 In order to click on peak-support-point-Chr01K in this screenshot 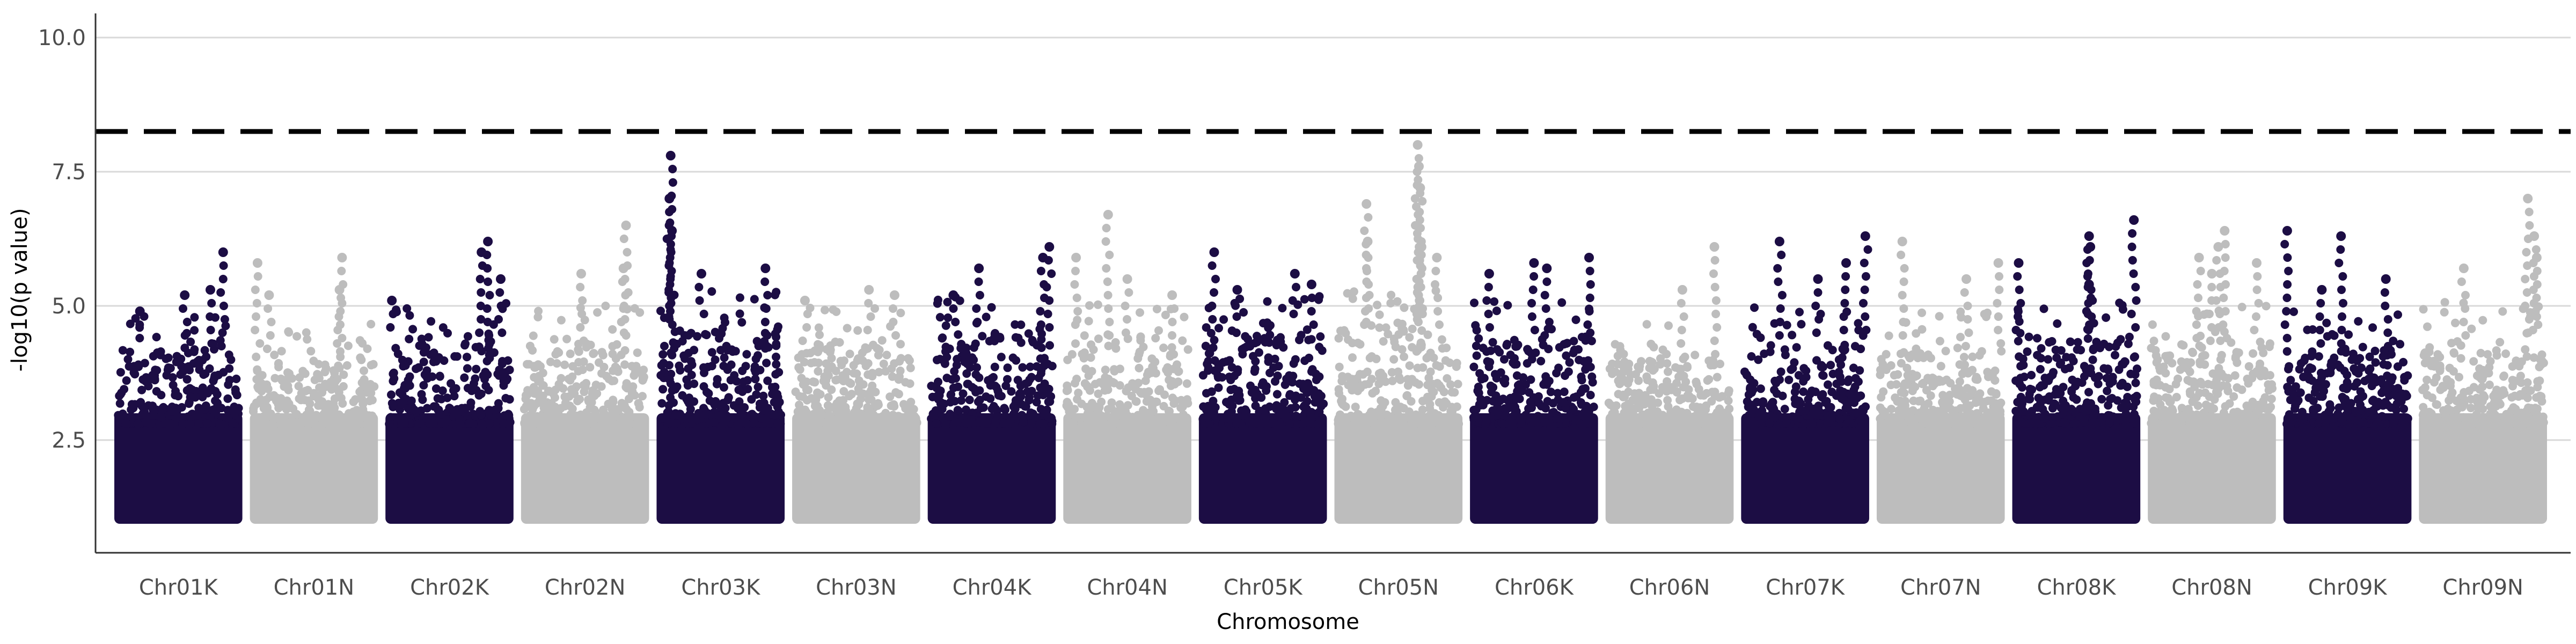, I will do `click(139, 338)`.